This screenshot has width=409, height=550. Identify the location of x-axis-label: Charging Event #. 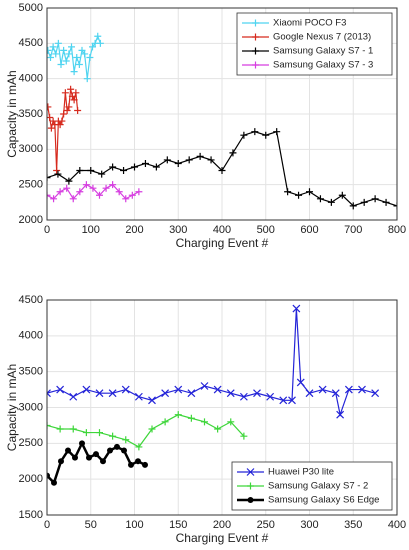
(222, 538).